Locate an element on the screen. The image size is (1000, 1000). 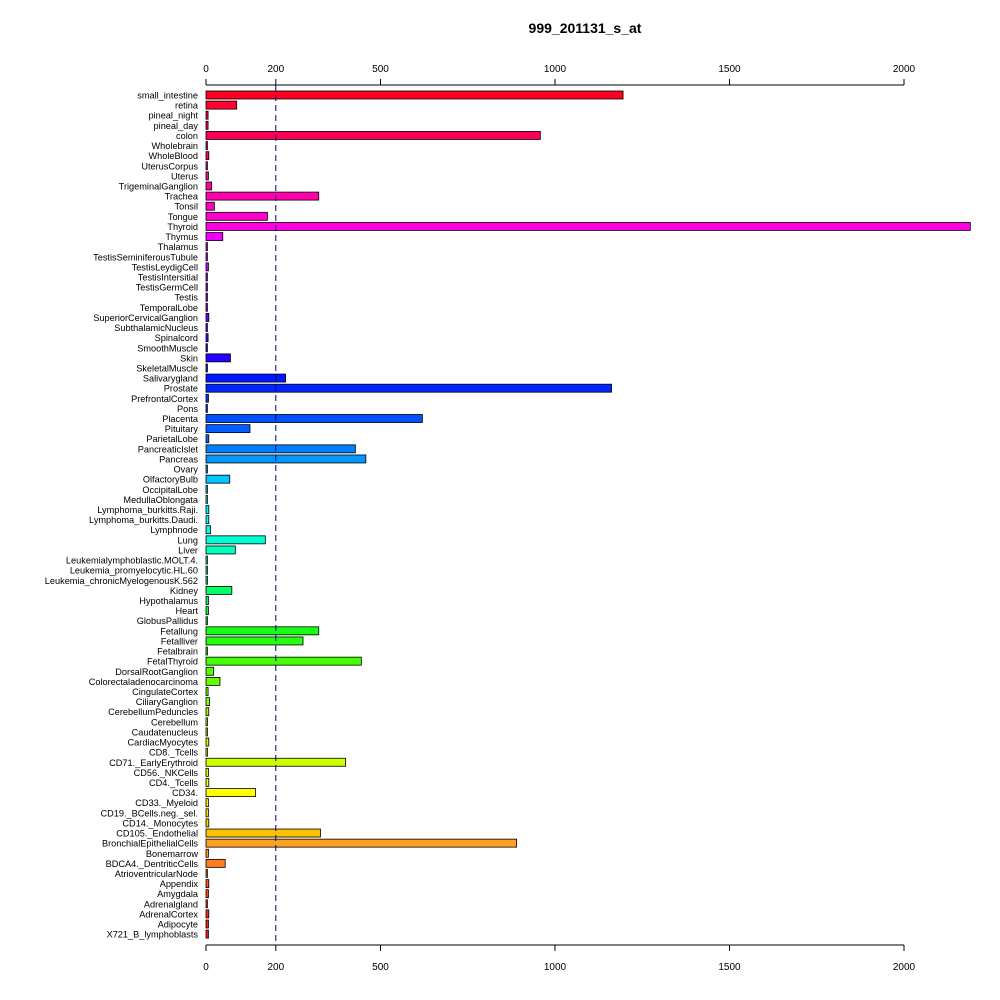
category-label: ParietalLobe is located at coordinates (172, 439).